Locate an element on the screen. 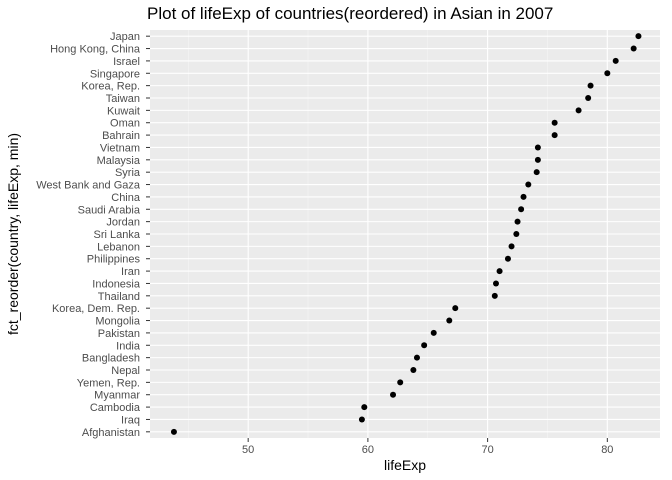 This screenshot has height=480, width=672. y-tick-label: Japan is located at coordinates (125, 37).